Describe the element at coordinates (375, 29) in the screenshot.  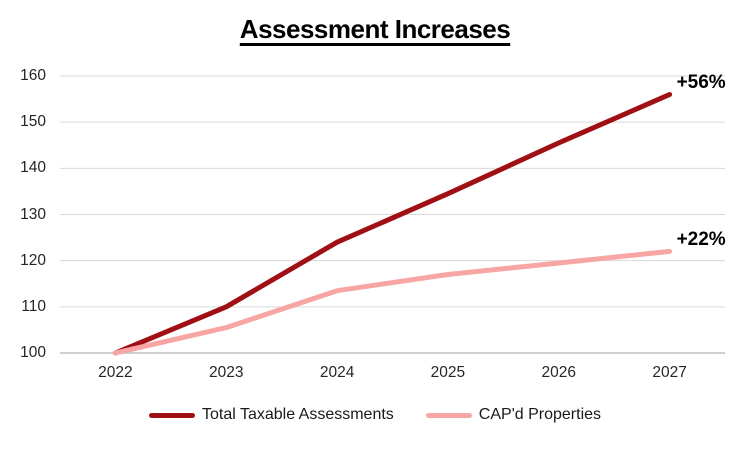
I see `chart-title: Assessment Increases` at that location.